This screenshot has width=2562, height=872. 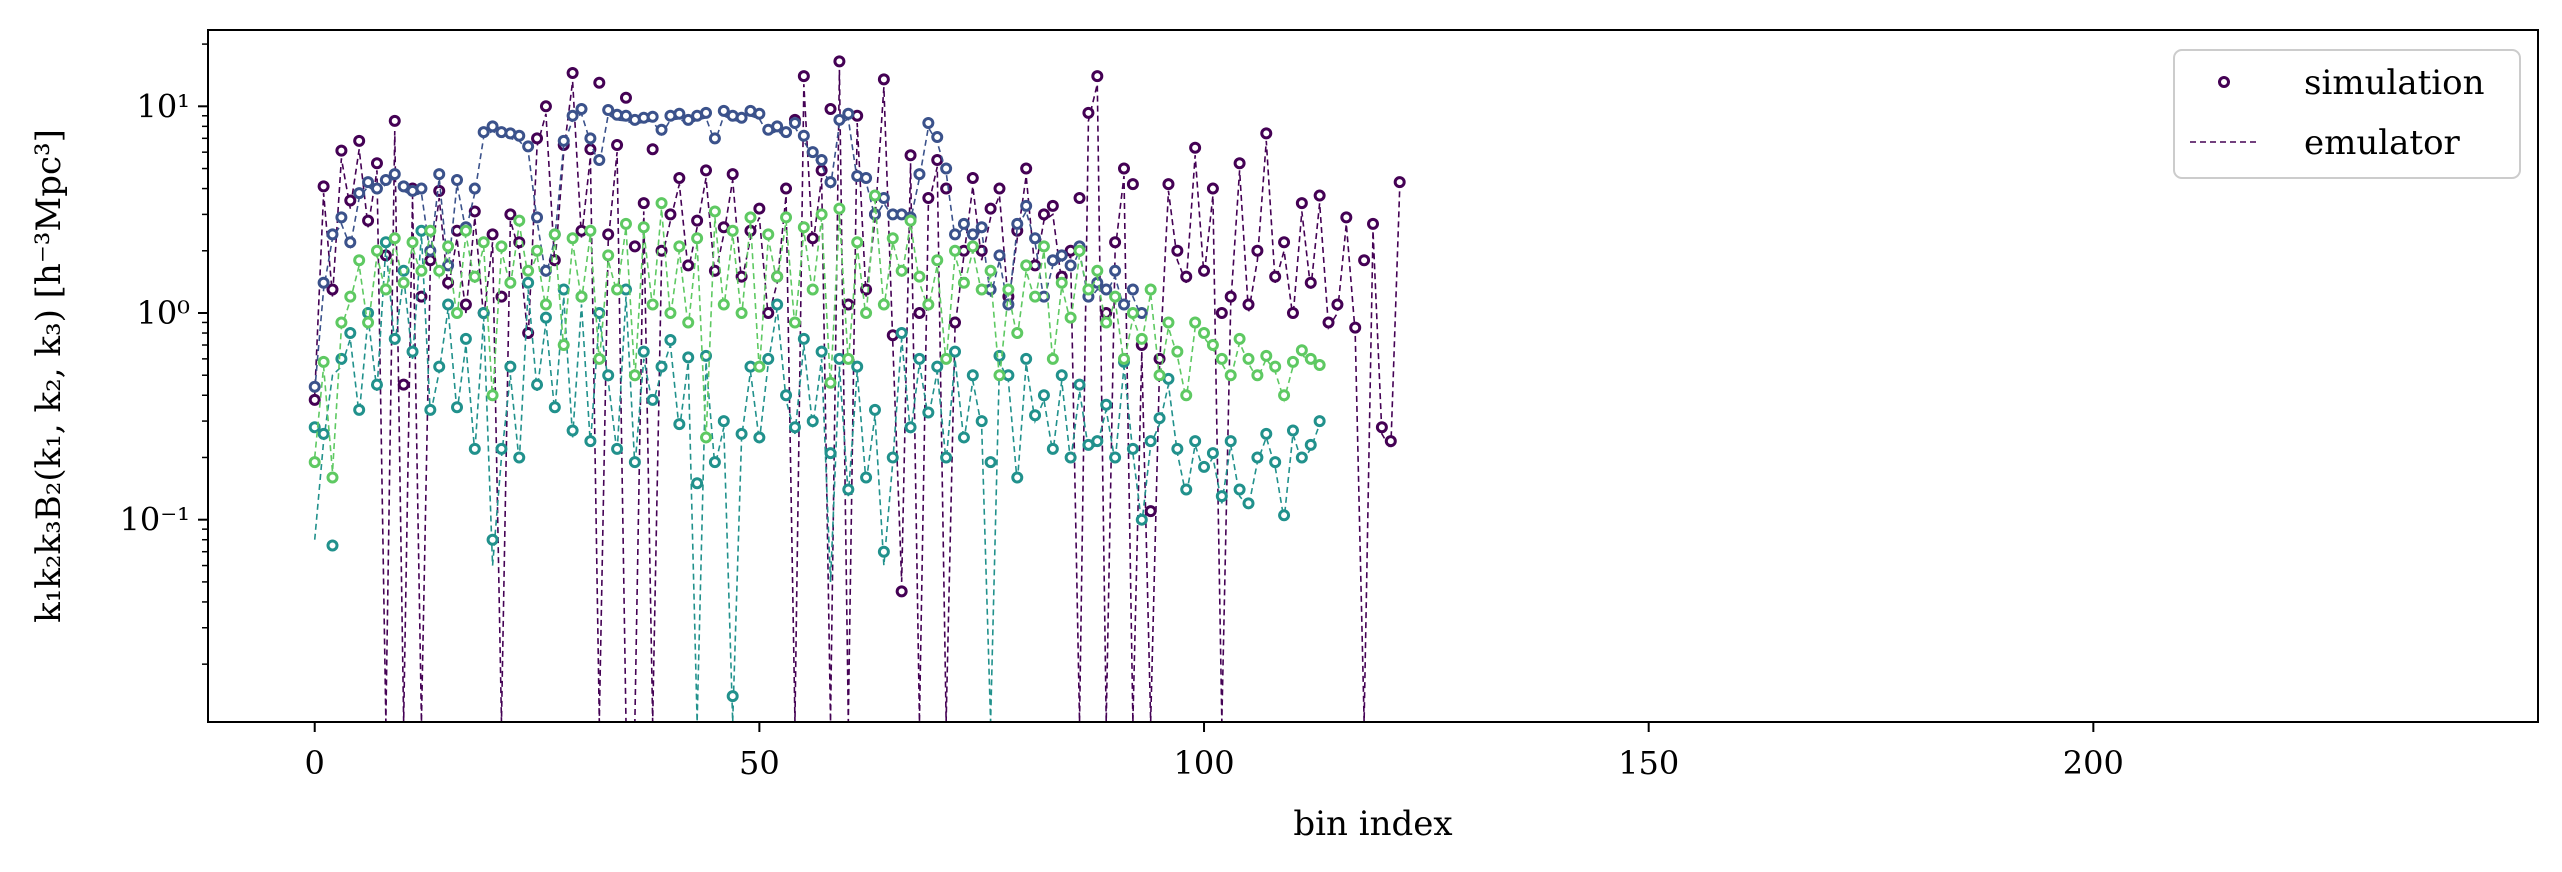 What do you see at coordinates (49, 376) in the screenshot?
I see `y-axis-label: k₁k₂k₃B₂(k₁, k₂, k₃) [h⁻³Mpc³]` at bounding box center [49, 376].